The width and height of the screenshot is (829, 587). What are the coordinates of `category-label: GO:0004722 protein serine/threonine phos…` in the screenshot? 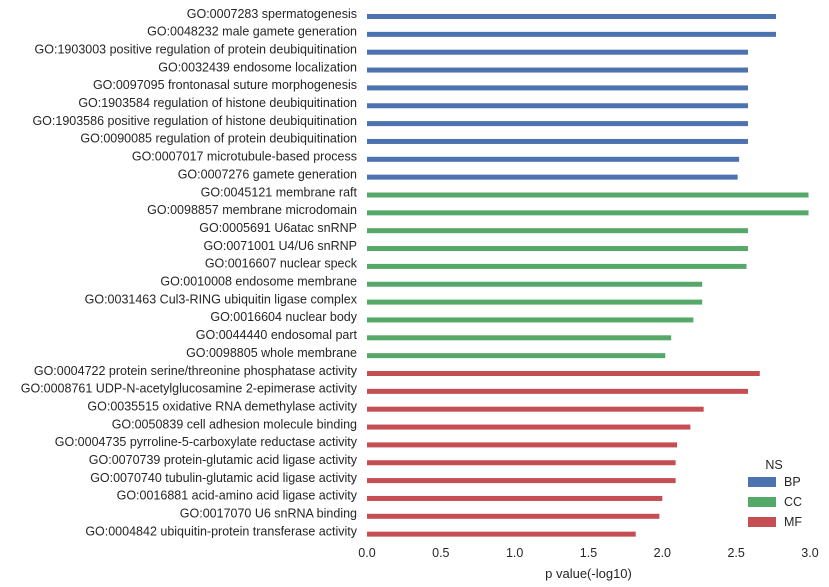 It's located at (196, 371).